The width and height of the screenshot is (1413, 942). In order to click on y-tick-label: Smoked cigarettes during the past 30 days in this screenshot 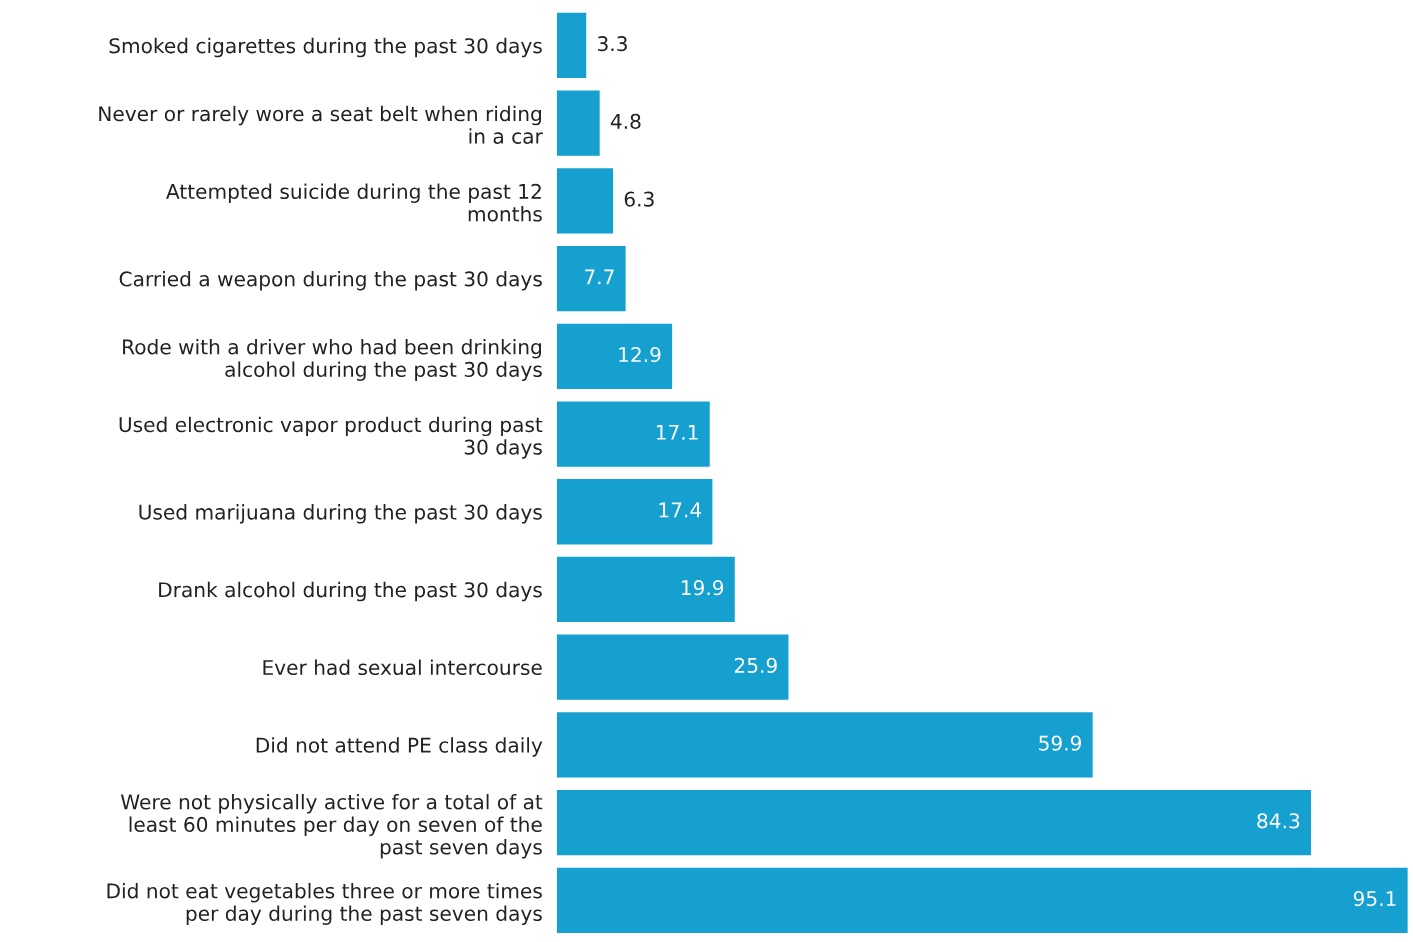, I will do `click(325, 47)`.